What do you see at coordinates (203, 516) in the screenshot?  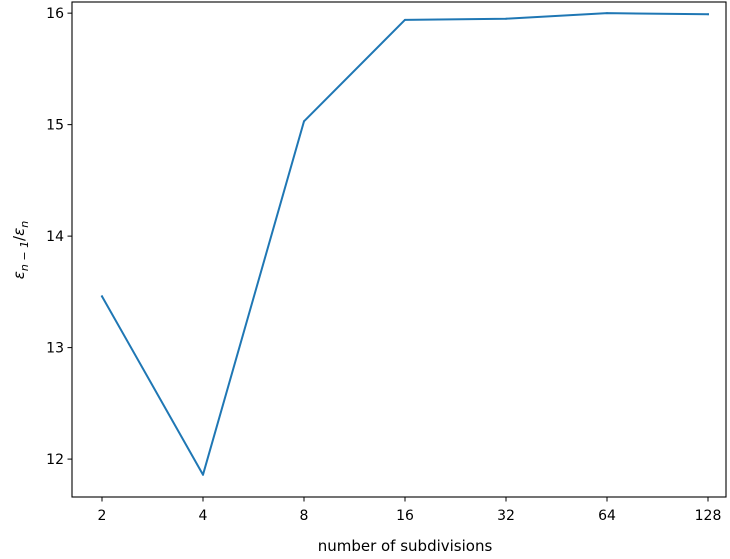 I see `x-tick-label: 4` at bounding box center [203, 516].